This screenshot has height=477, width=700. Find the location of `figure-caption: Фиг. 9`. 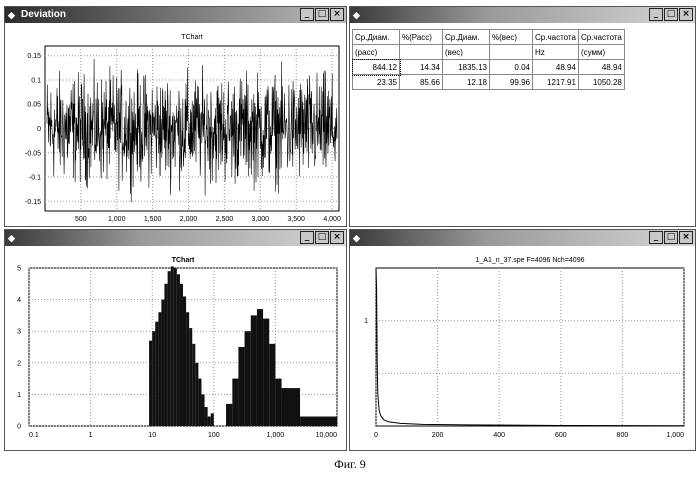

figure-caption: Фиг. 9 is located at coordinates (350, 464).